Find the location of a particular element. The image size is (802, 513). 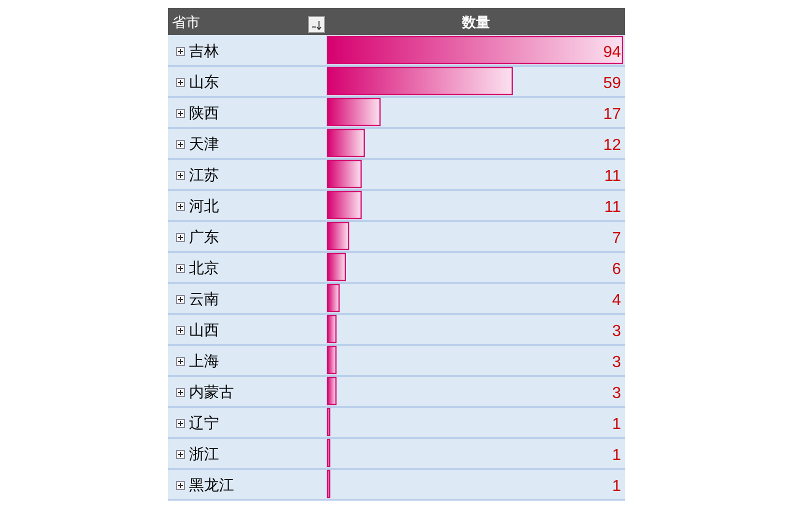

category: 内蒙古 is located at coordinates (211, 392).